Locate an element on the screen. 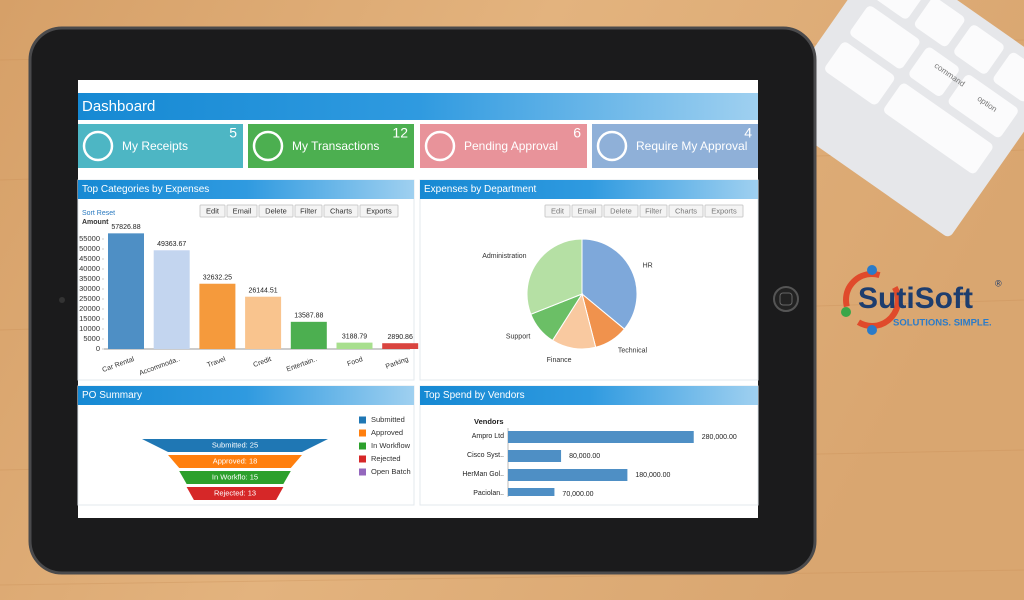 The height and width of the screenshot is (600, 1024). funnel-label: In Workflo: 15 is located at coordinates (235, 476).